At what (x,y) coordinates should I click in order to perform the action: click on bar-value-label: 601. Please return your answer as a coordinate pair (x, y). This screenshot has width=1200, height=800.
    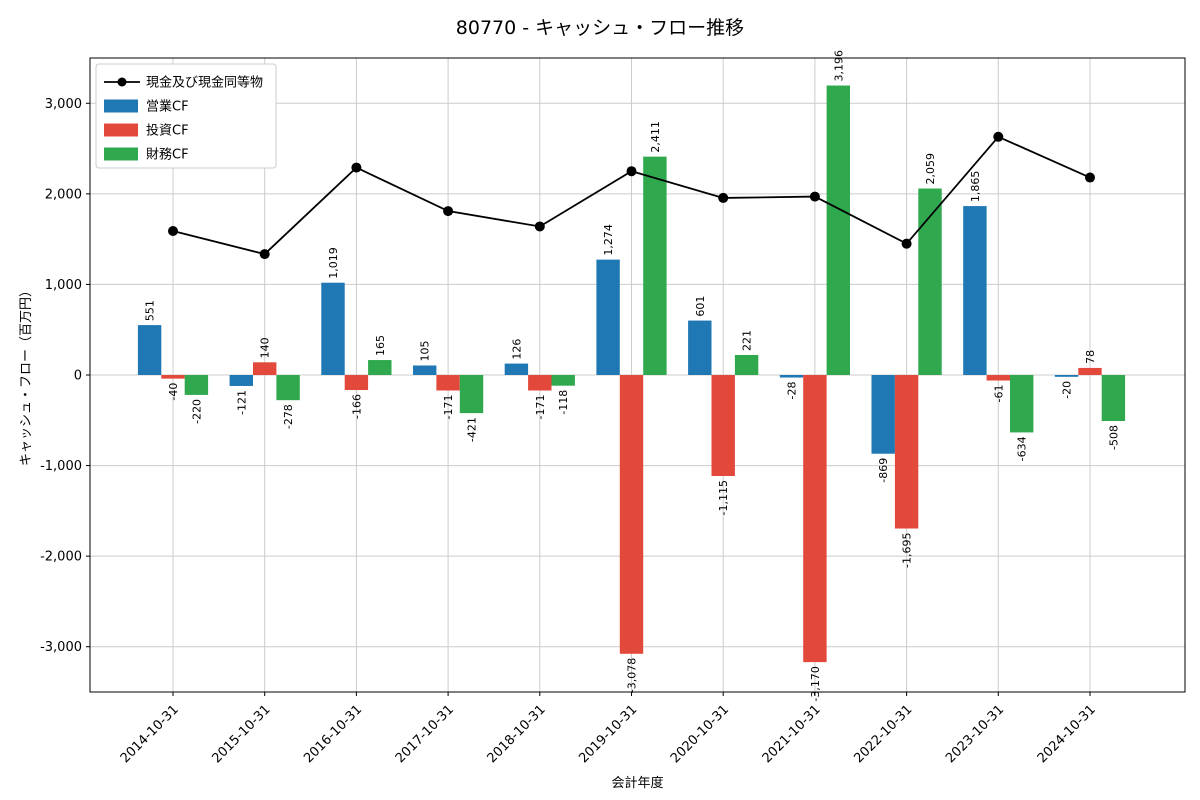
    Looking at the image, I should click on (700, 306).